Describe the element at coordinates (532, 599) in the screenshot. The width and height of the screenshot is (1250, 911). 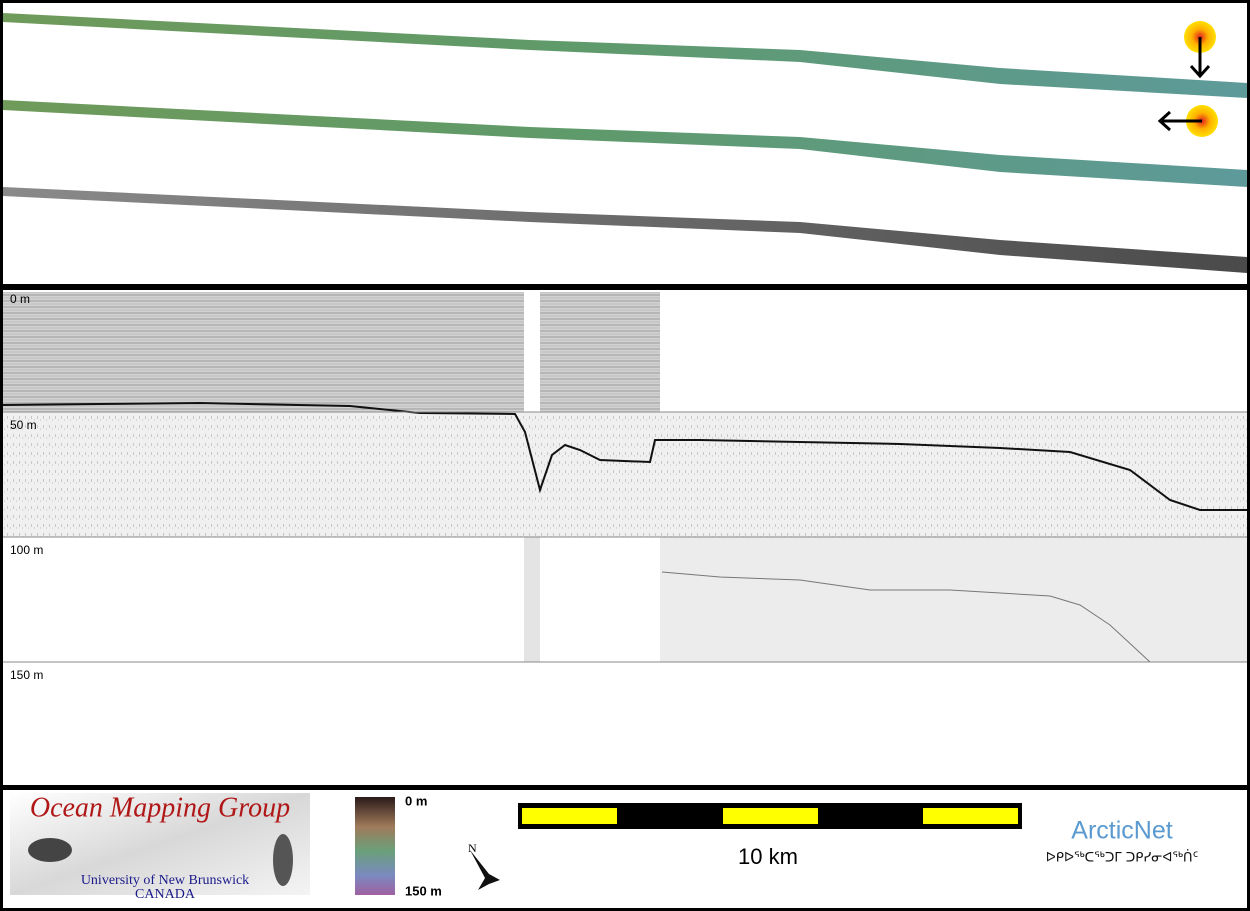
I see `gap` at that location.